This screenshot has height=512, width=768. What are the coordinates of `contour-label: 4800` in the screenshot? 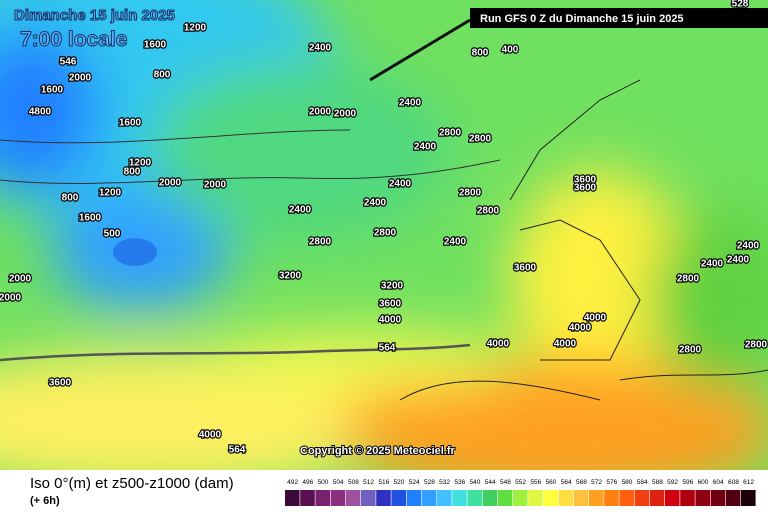 It's located at (40, 112).